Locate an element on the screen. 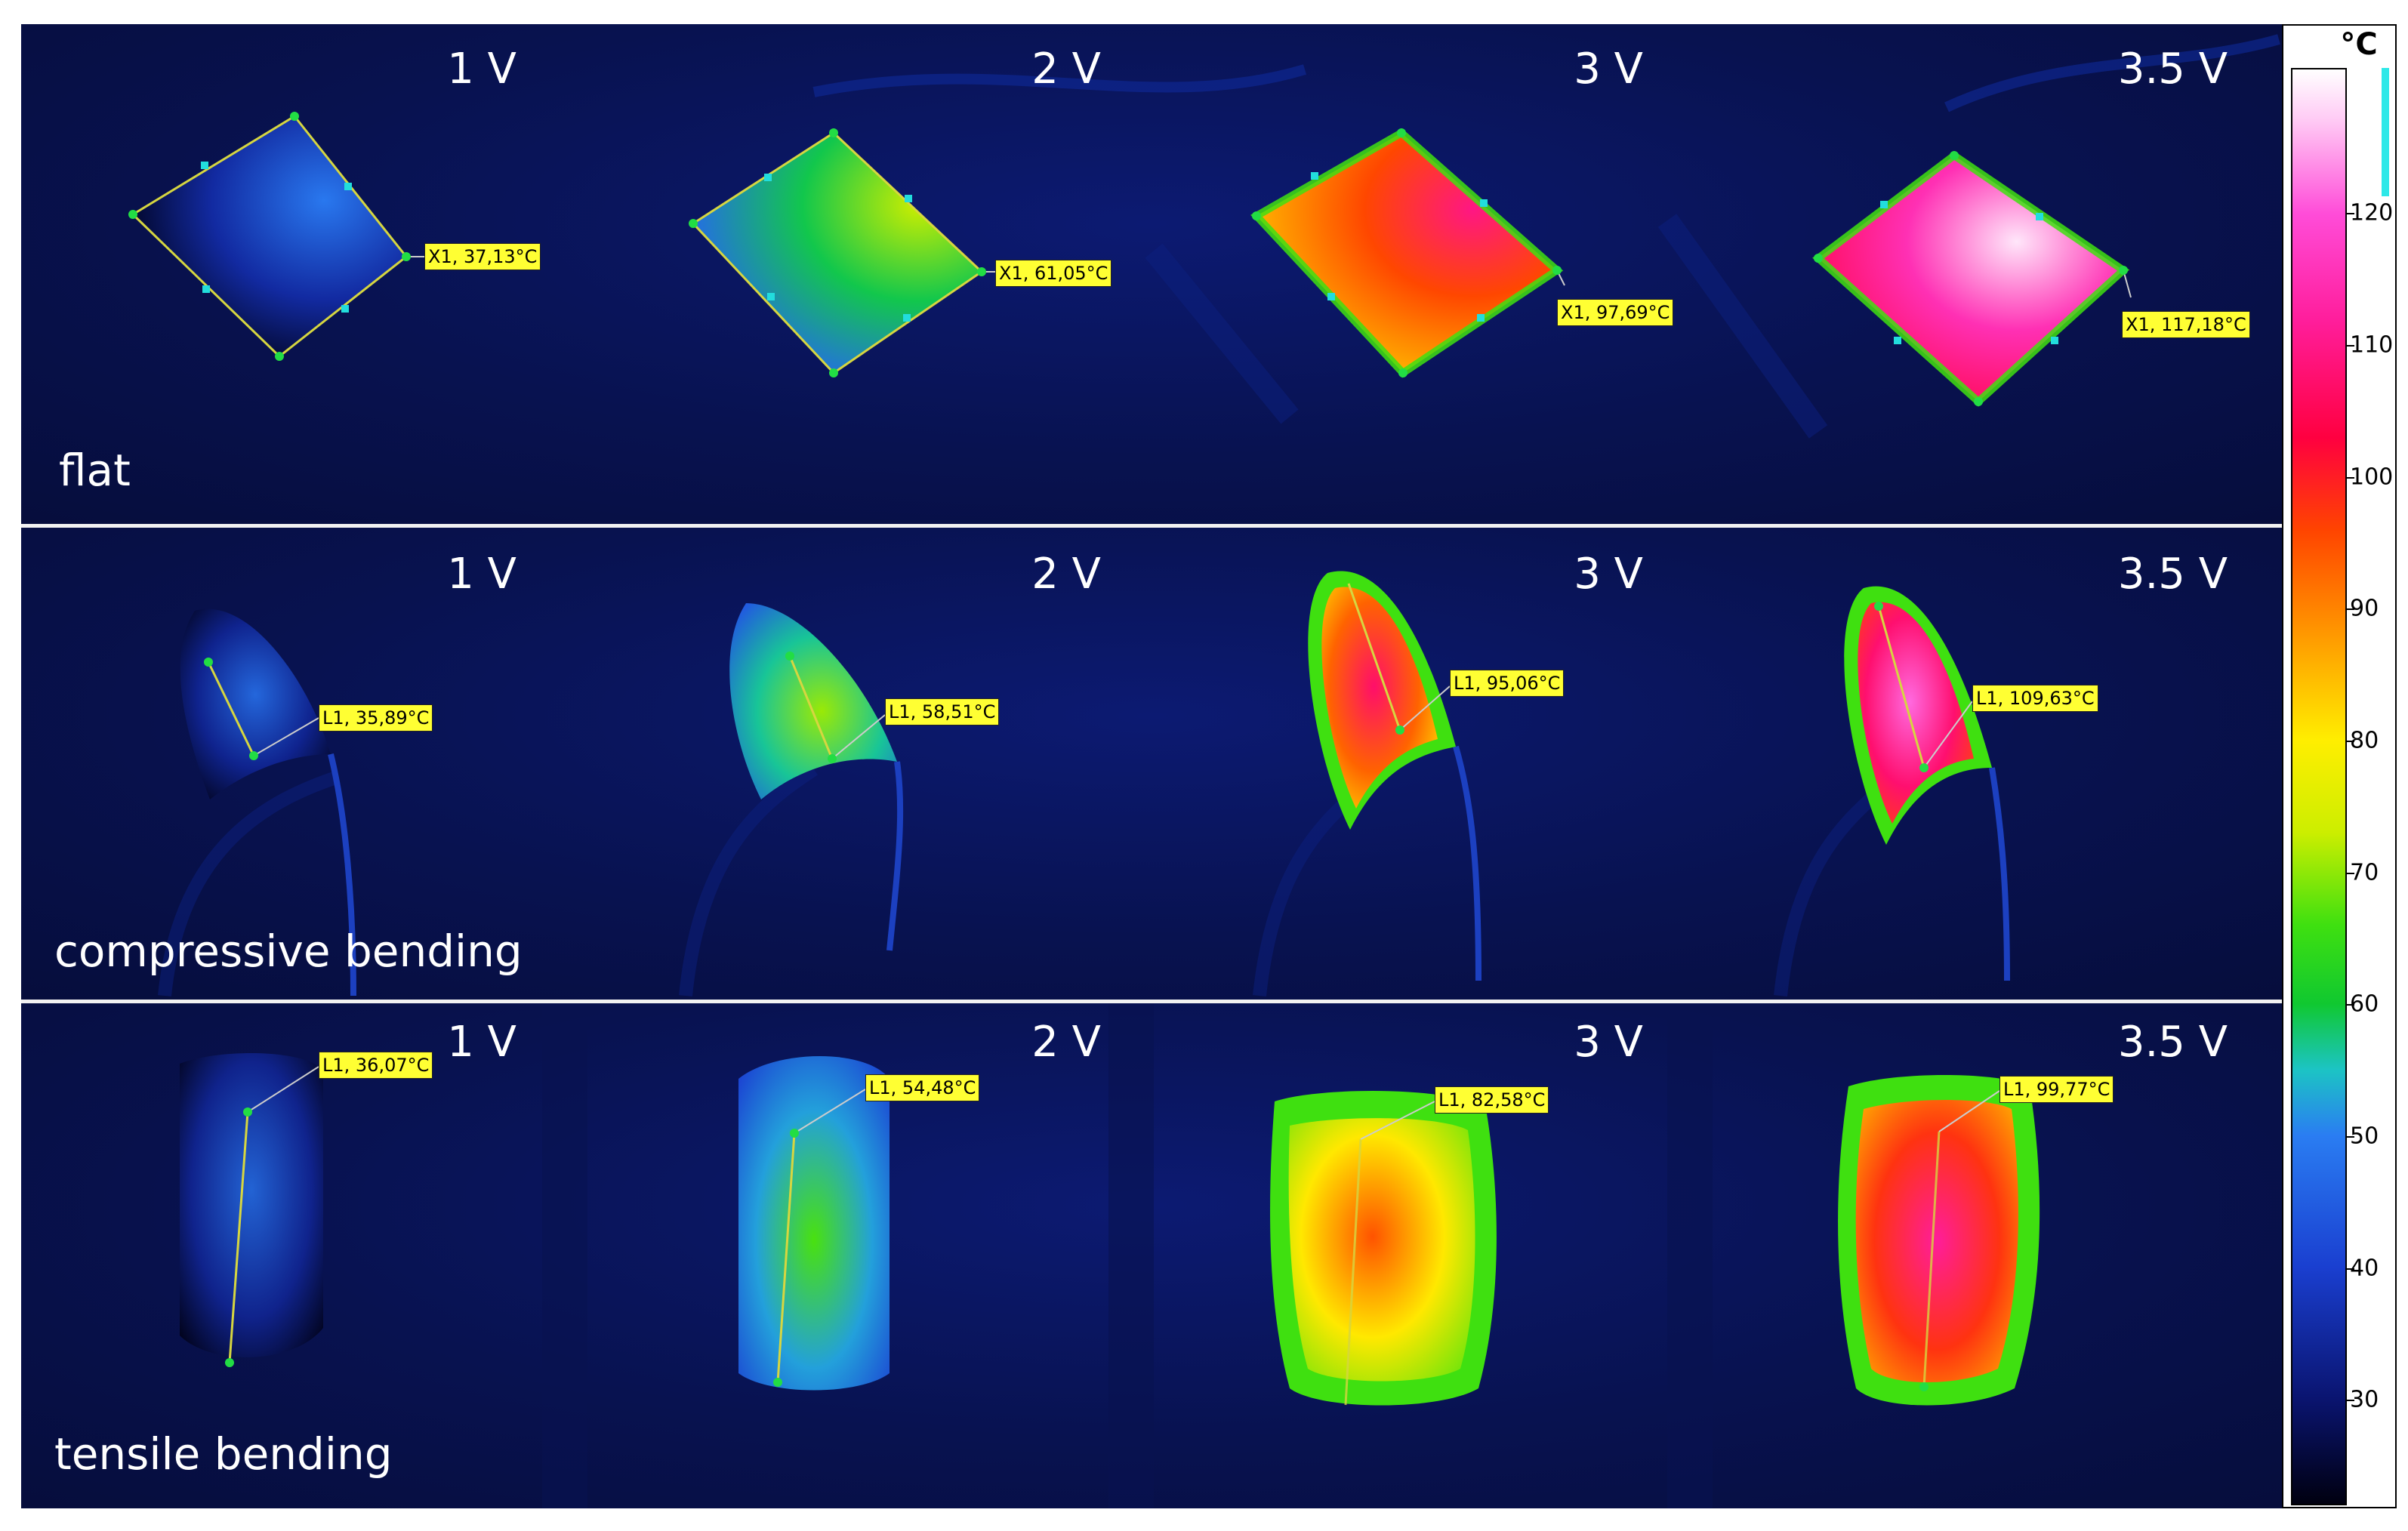  temperature-readout: L1, 99,77°C is located at coordinates (2056, 1089).